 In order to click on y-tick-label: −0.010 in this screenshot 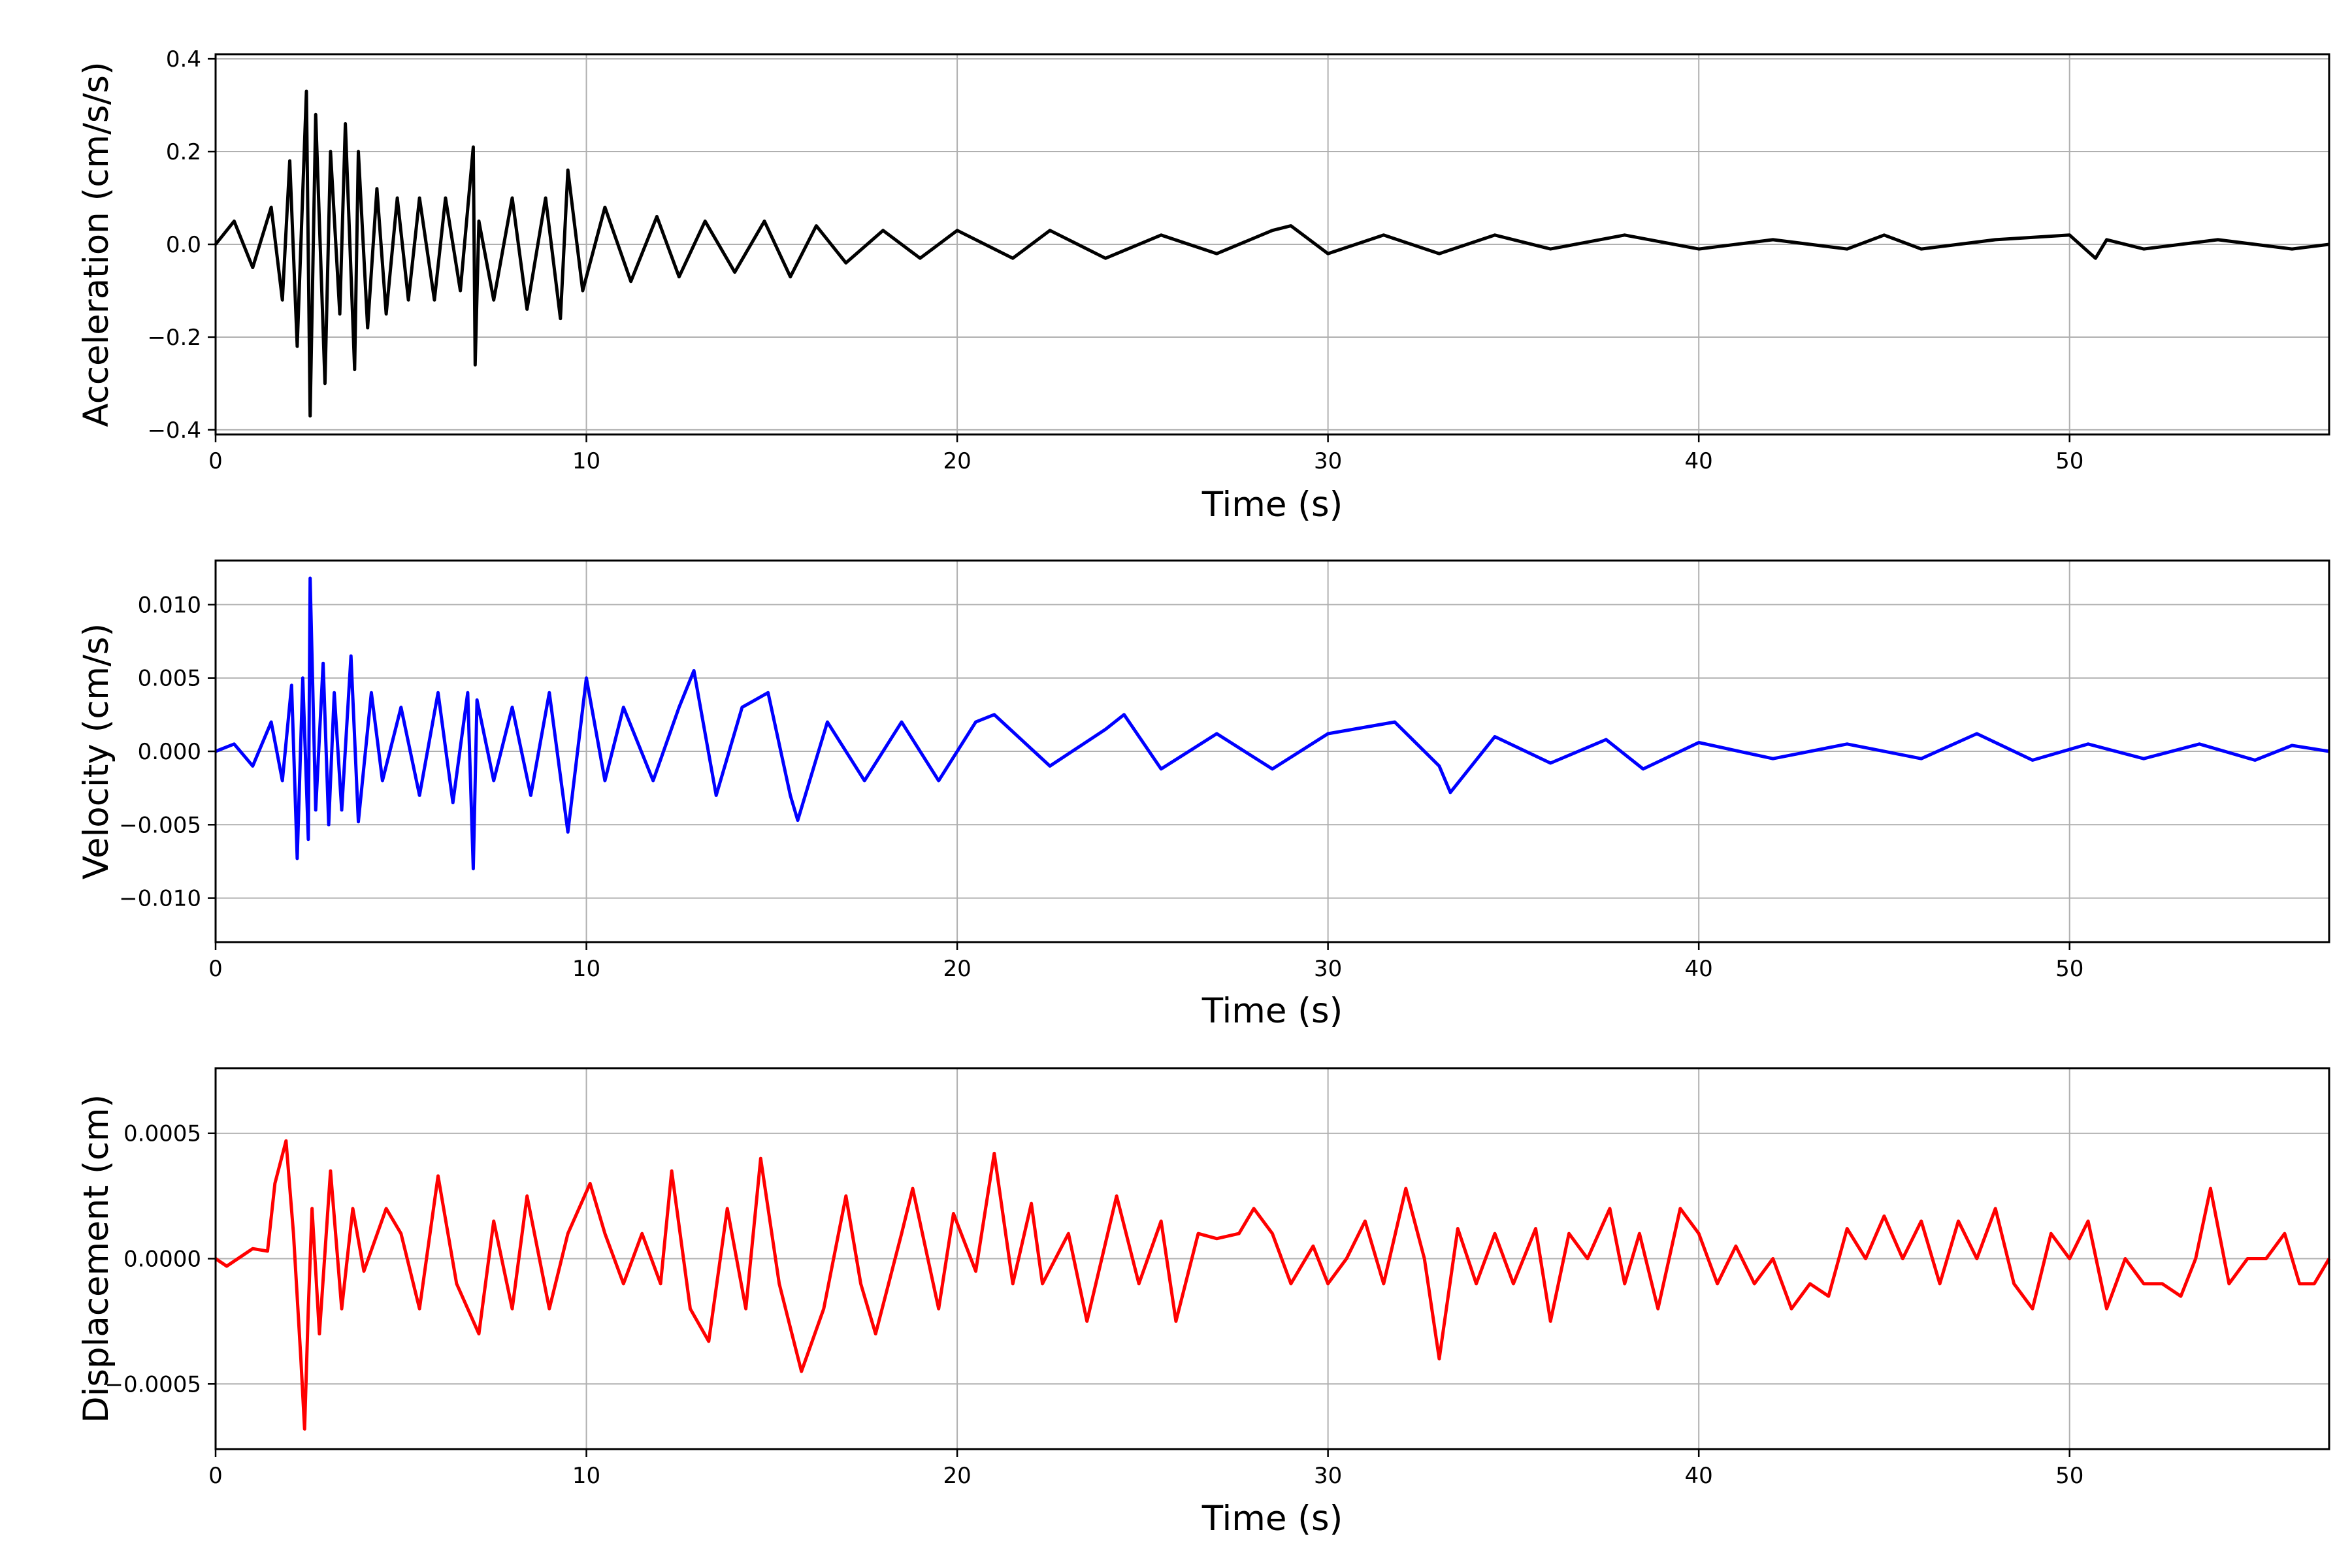, I will do `click(160, 899)`.